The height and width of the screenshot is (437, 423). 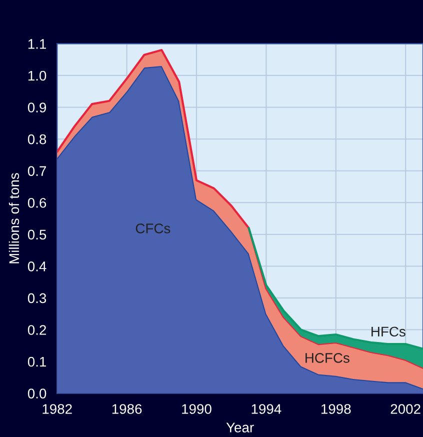 I want to click on series-label: HCFCs, so click(x=328, y=358).